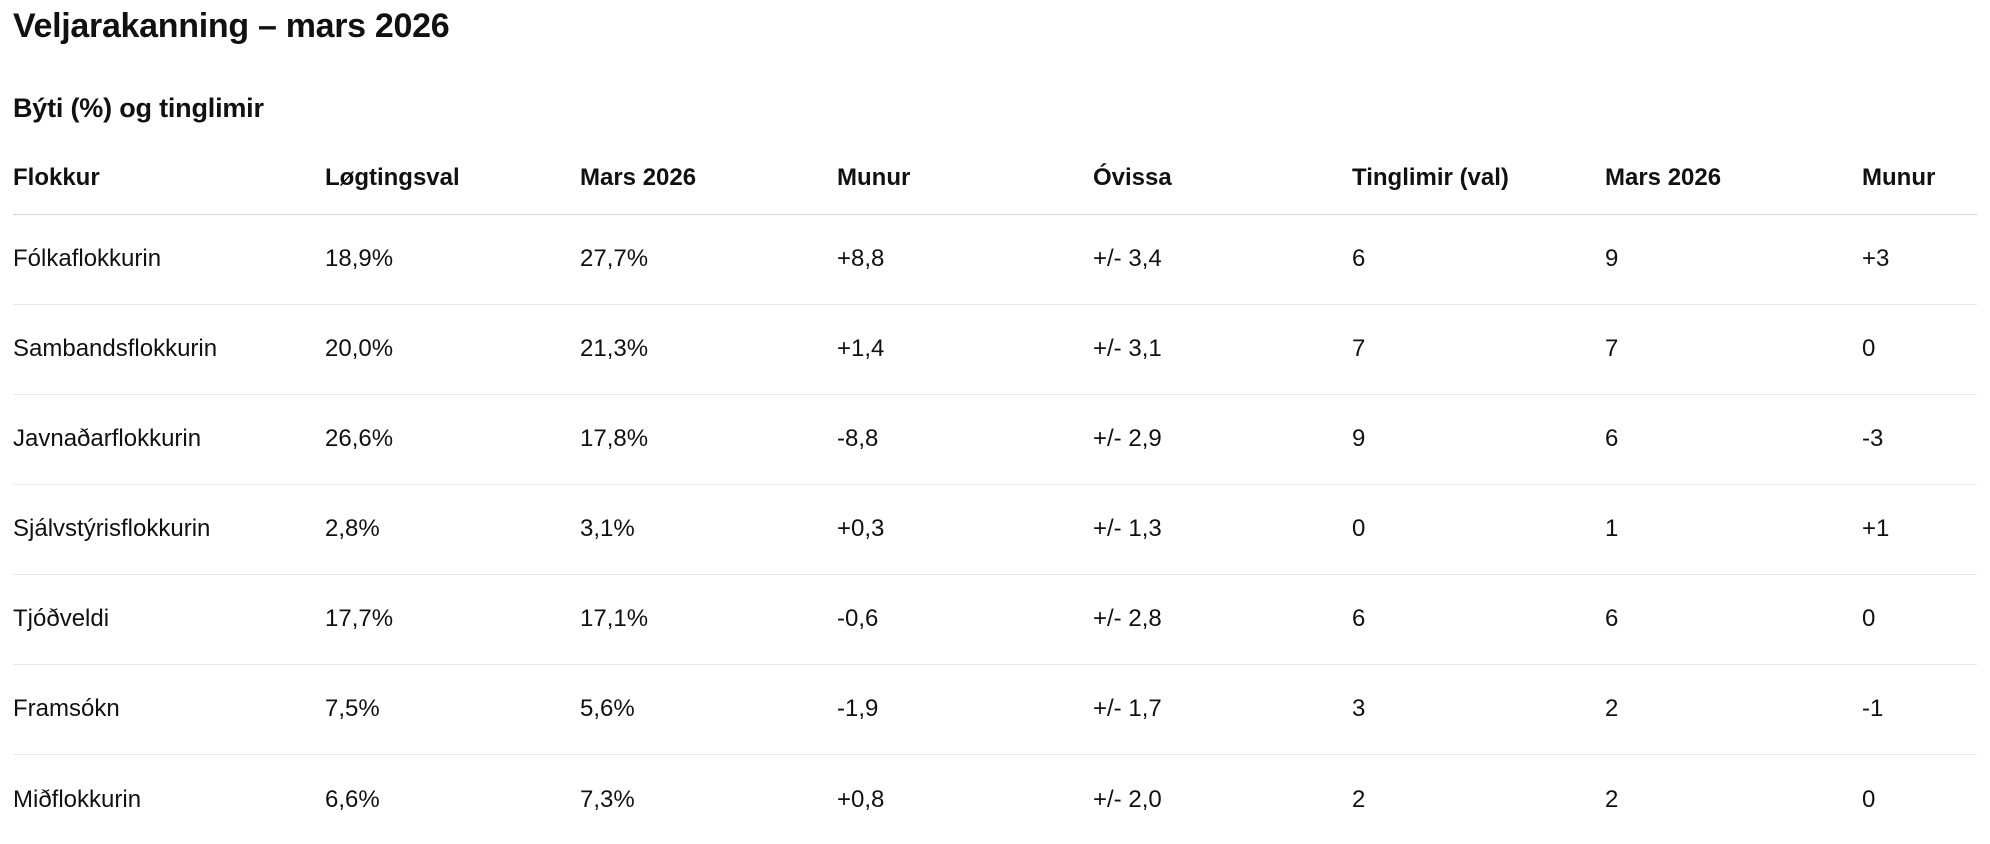 The height and width of the screenshot is (844, 1990). I want to click on tinglimir-val-cell: 0, so click(1478, 529).